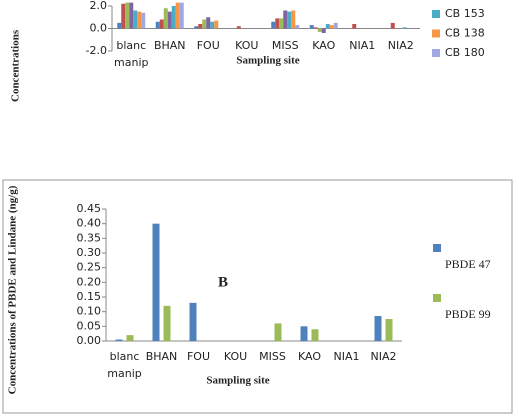 The image size is (519, 419). Describe the element at coordinates (465, 52) in the screenshot. I see `legend-label: CB 180` at that location.